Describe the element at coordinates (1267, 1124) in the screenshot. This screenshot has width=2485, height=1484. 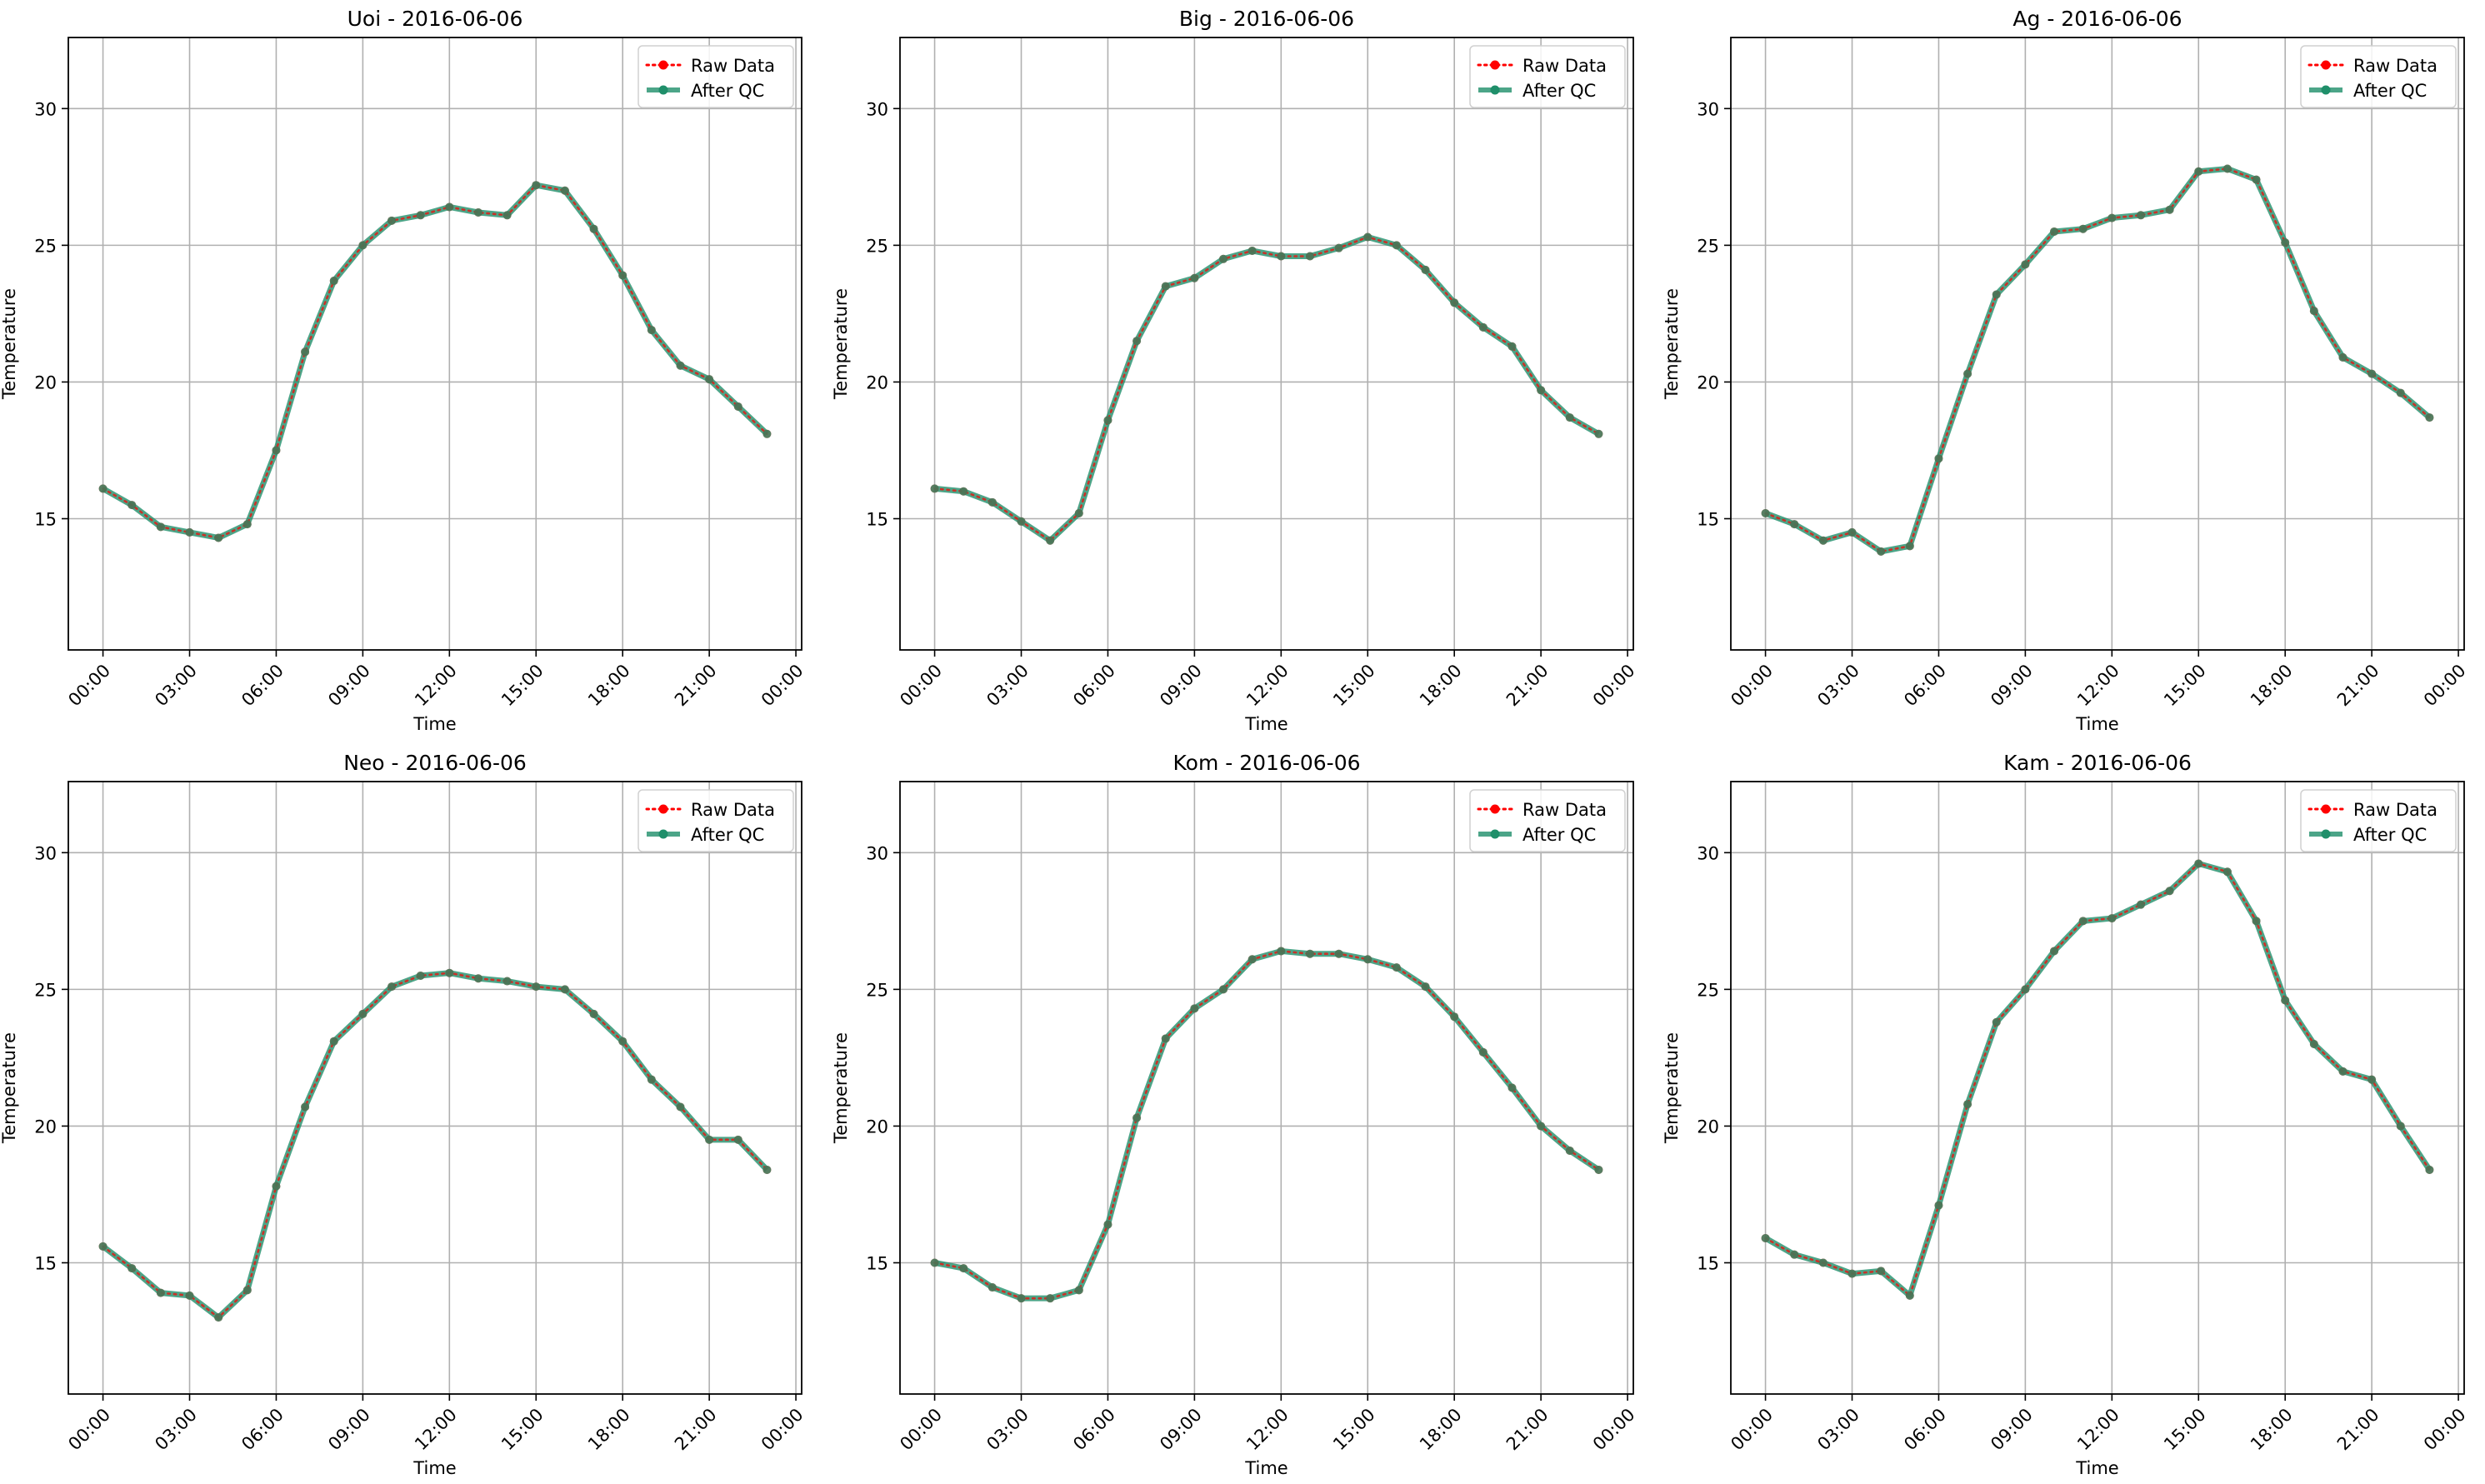
I see `after-qc-line` at that location.